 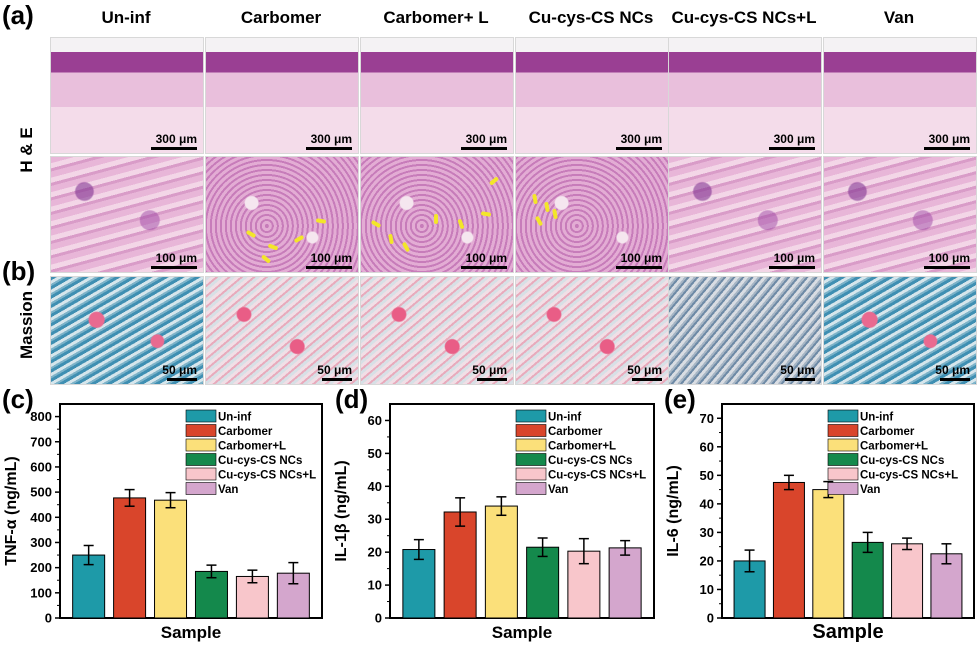 What do you see at coordinates (847, 632) in the screenshot?
I see `x-axis-label: Sample` at bounding box center [847, 632].